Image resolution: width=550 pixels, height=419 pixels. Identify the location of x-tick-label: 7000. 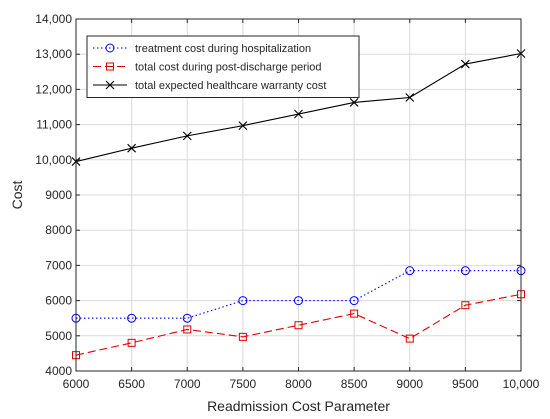
(187, 384).